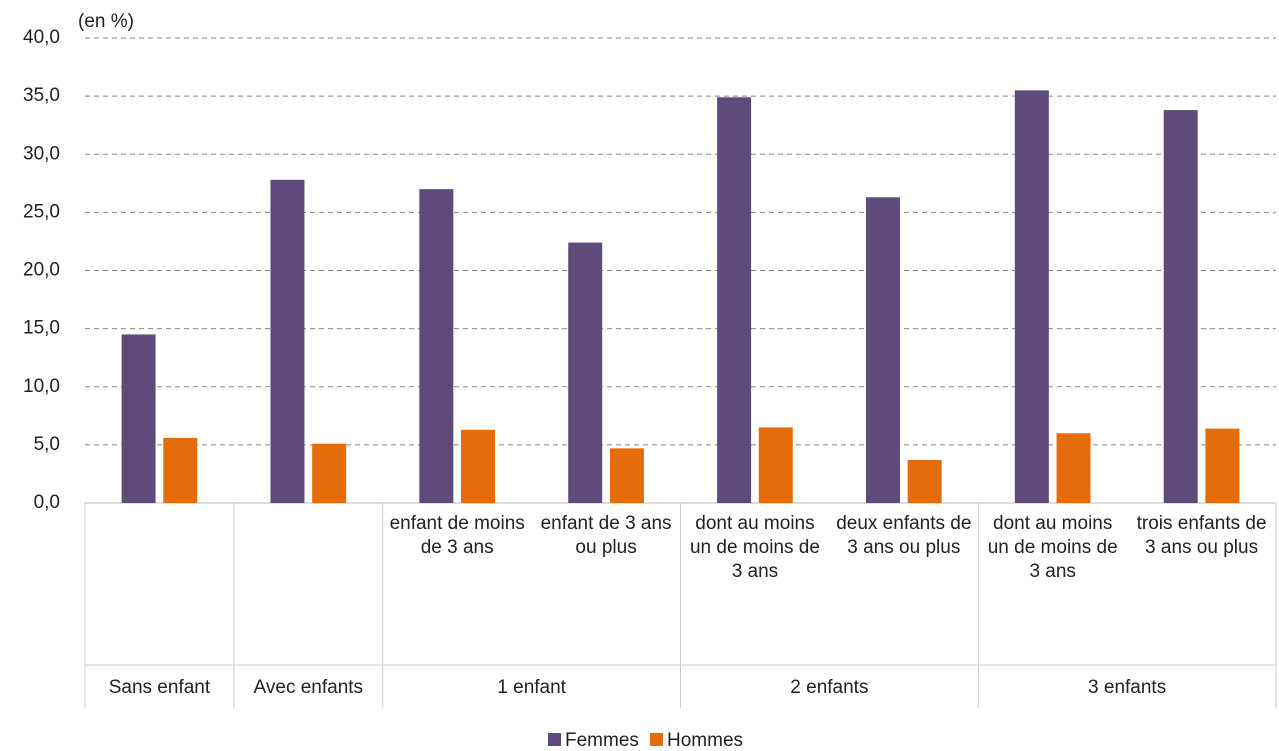  What do you see at coordinates (457, 535) in the screenshot?
I see `x-tick-label: enfant de moins de 3 ans` at bounding box center [457, 535].